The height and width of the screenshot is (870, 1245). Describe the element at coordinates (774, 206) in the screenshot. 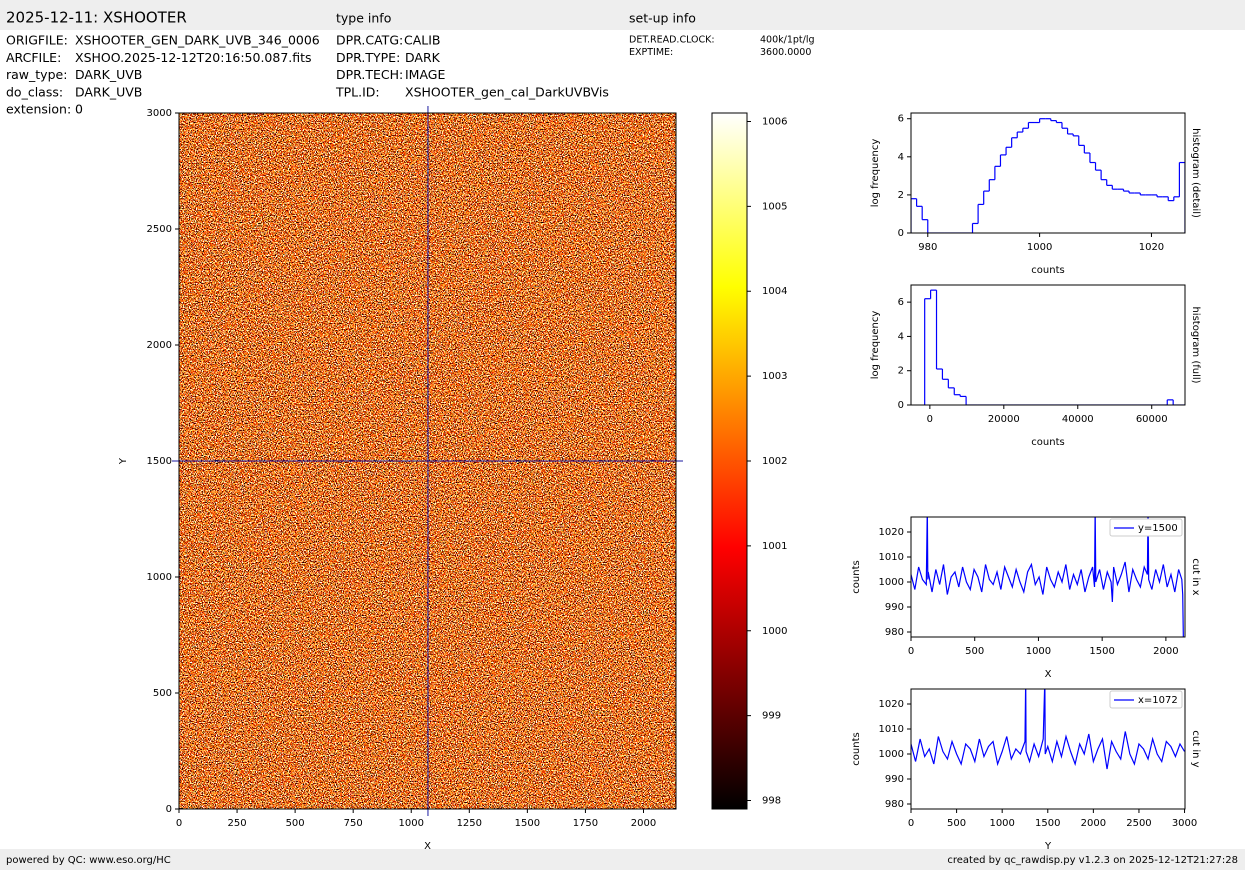

I see `colorbar-tick-label: 1005` at that location.